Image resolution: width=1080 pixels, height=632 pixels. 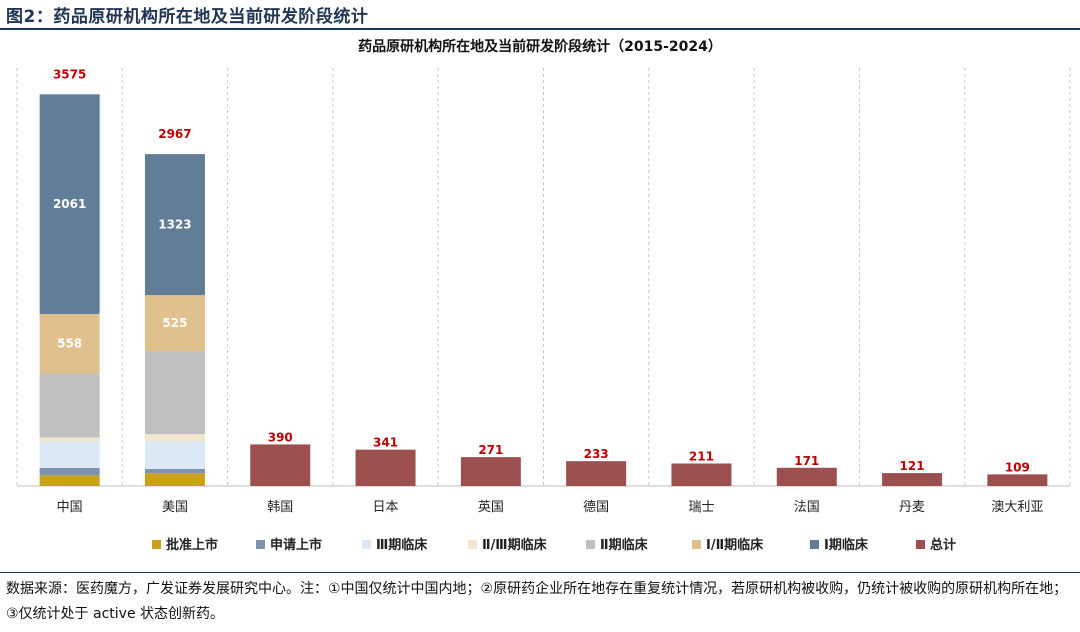 I want to click on chart-title: 药品原研机构所在地及当前研发阶段统计（2015-2024）, so click(x=540, y=46).